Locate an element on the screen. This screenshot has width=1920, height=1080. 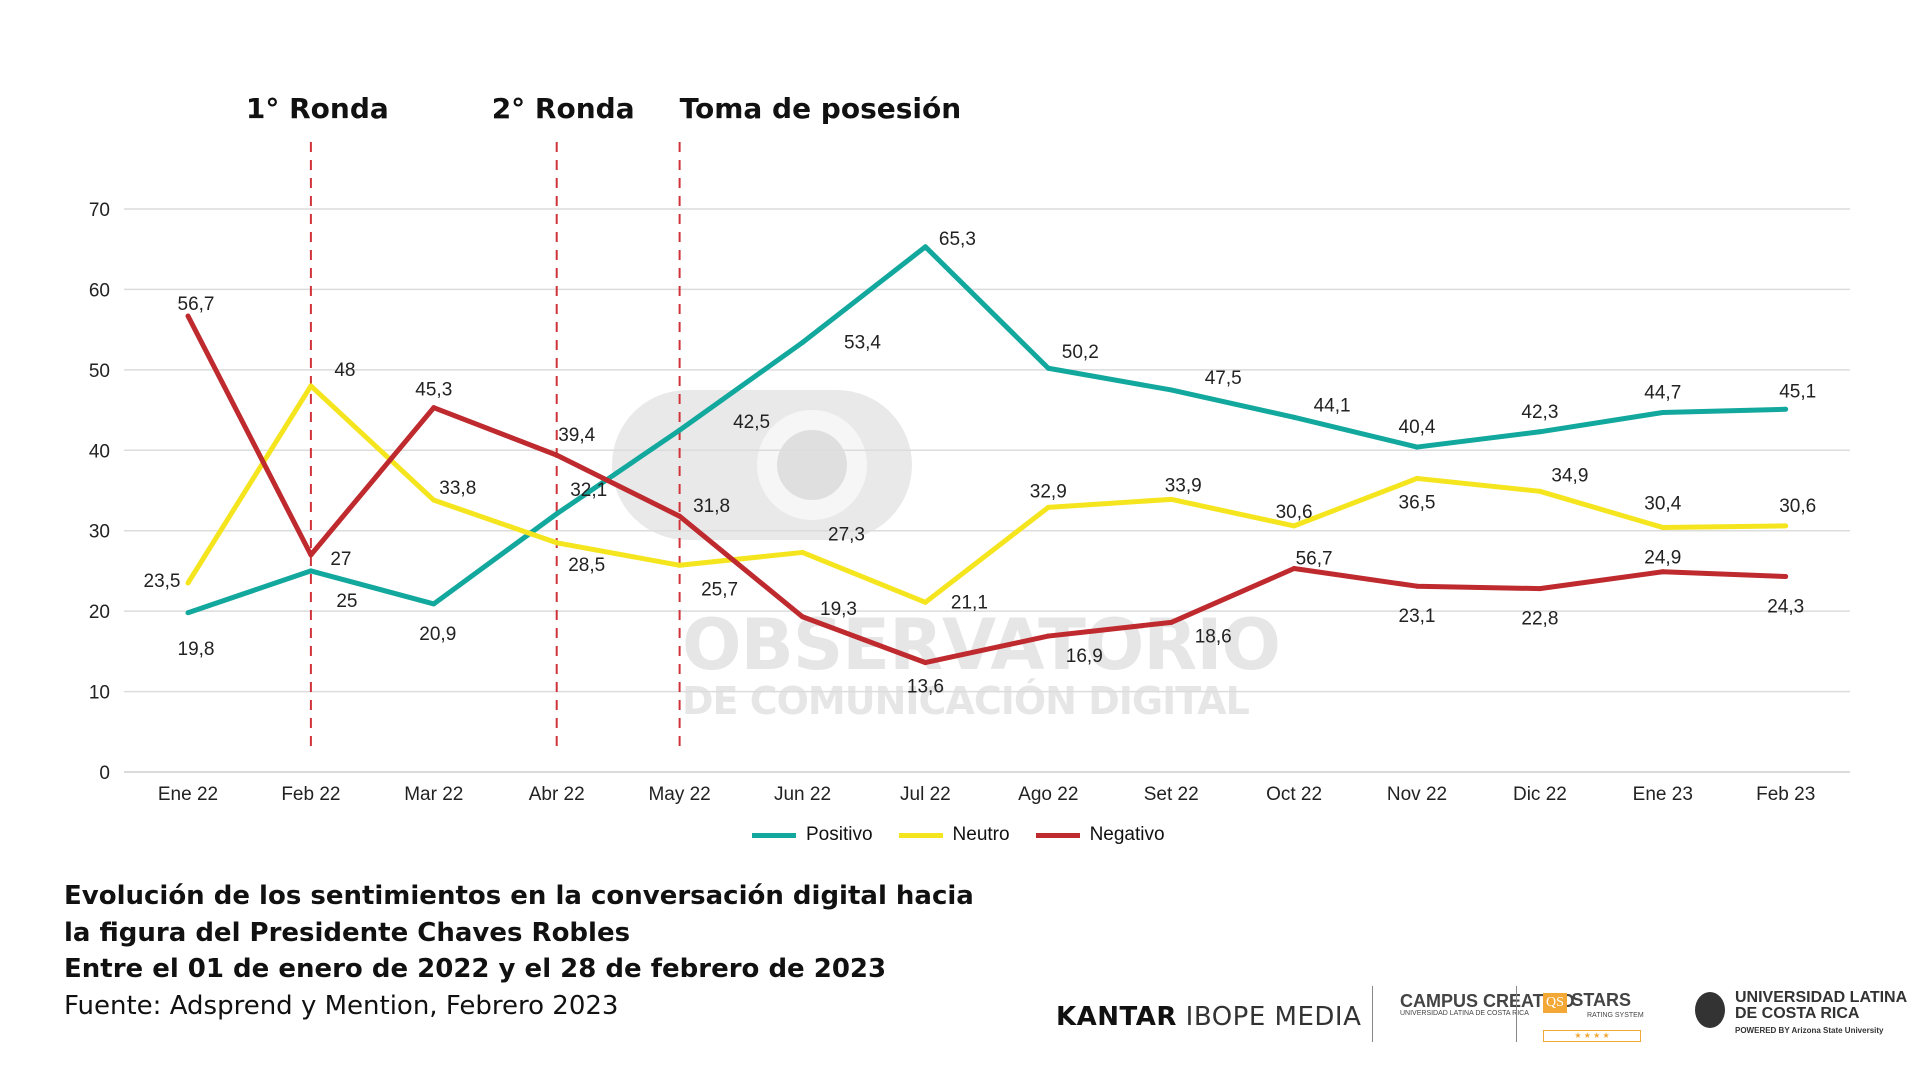
y-tick-label: 30 is located at coordinates (99, 532).